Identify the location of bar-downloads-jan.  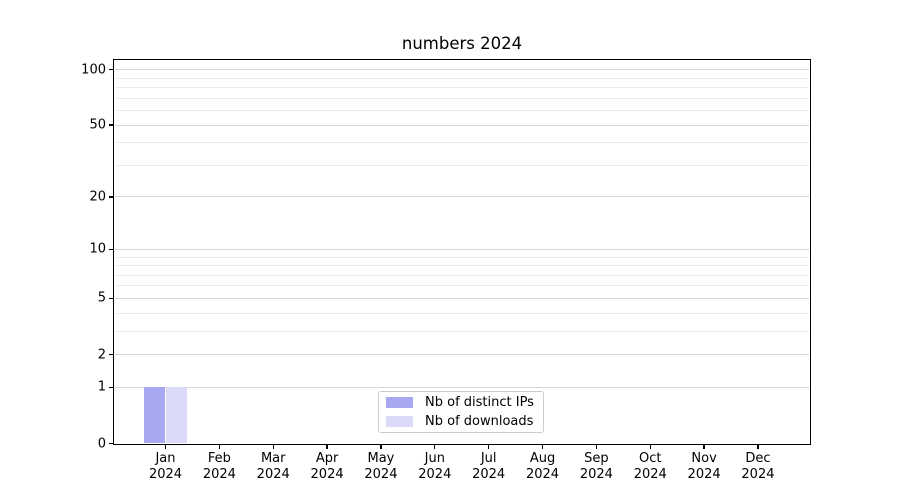
(176, 415).